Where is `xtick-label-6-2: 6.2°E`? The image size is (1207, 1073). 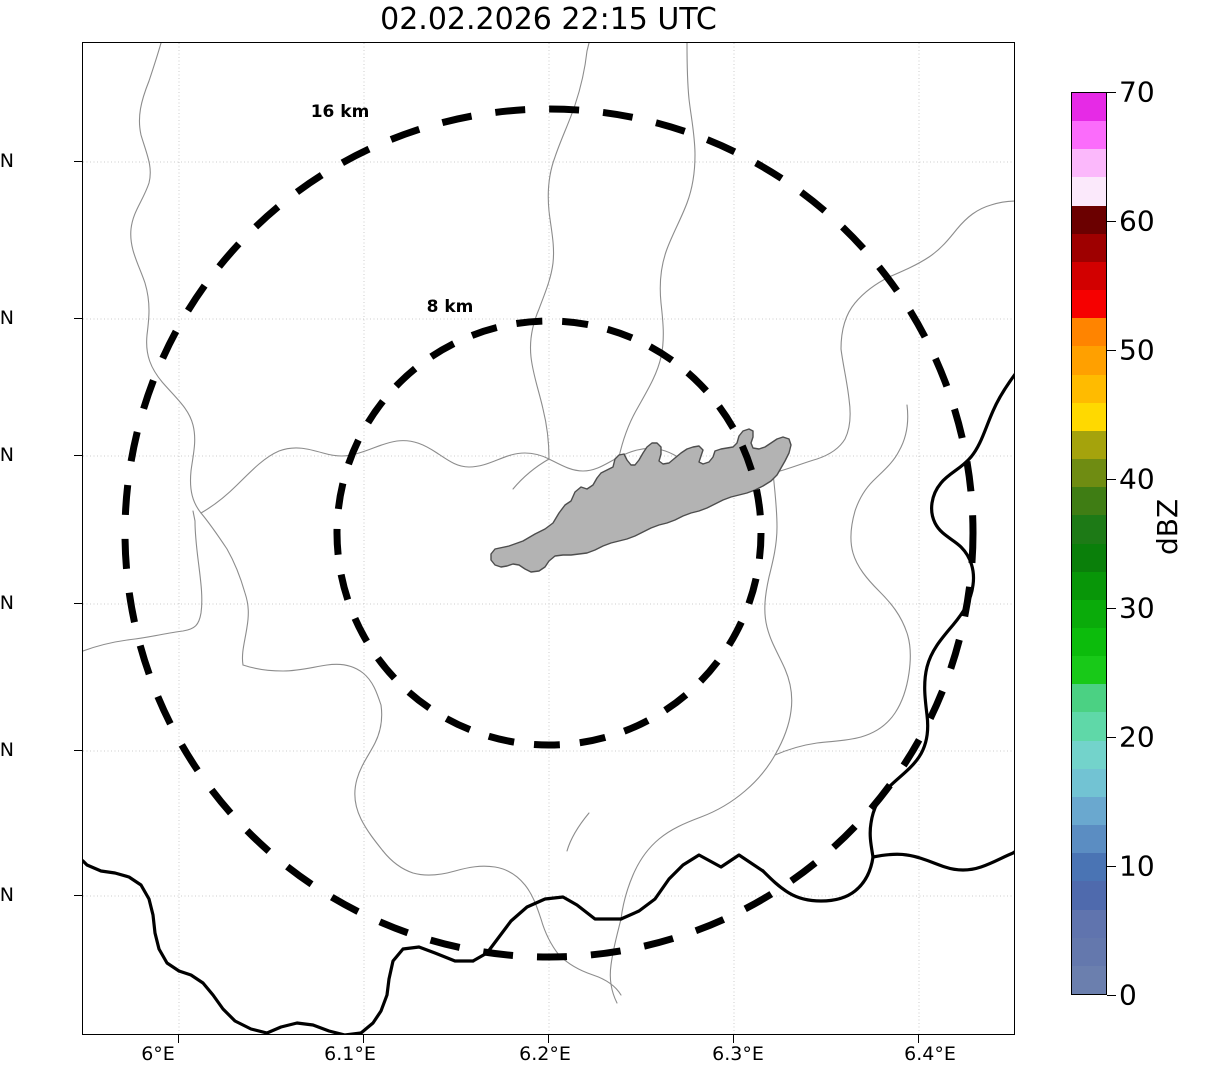 xtick-label-6-2: 6.2°E is located at coordinates (545, 1054).